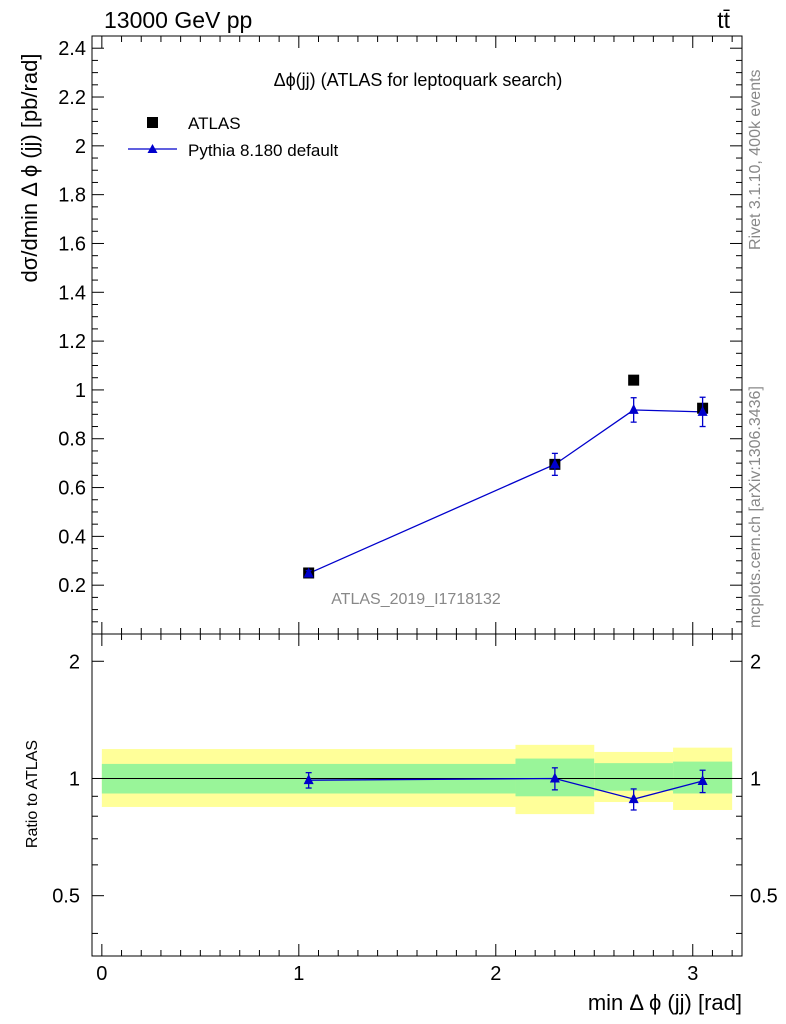  I want to click on process-label: tt̄, so click(723, 20).